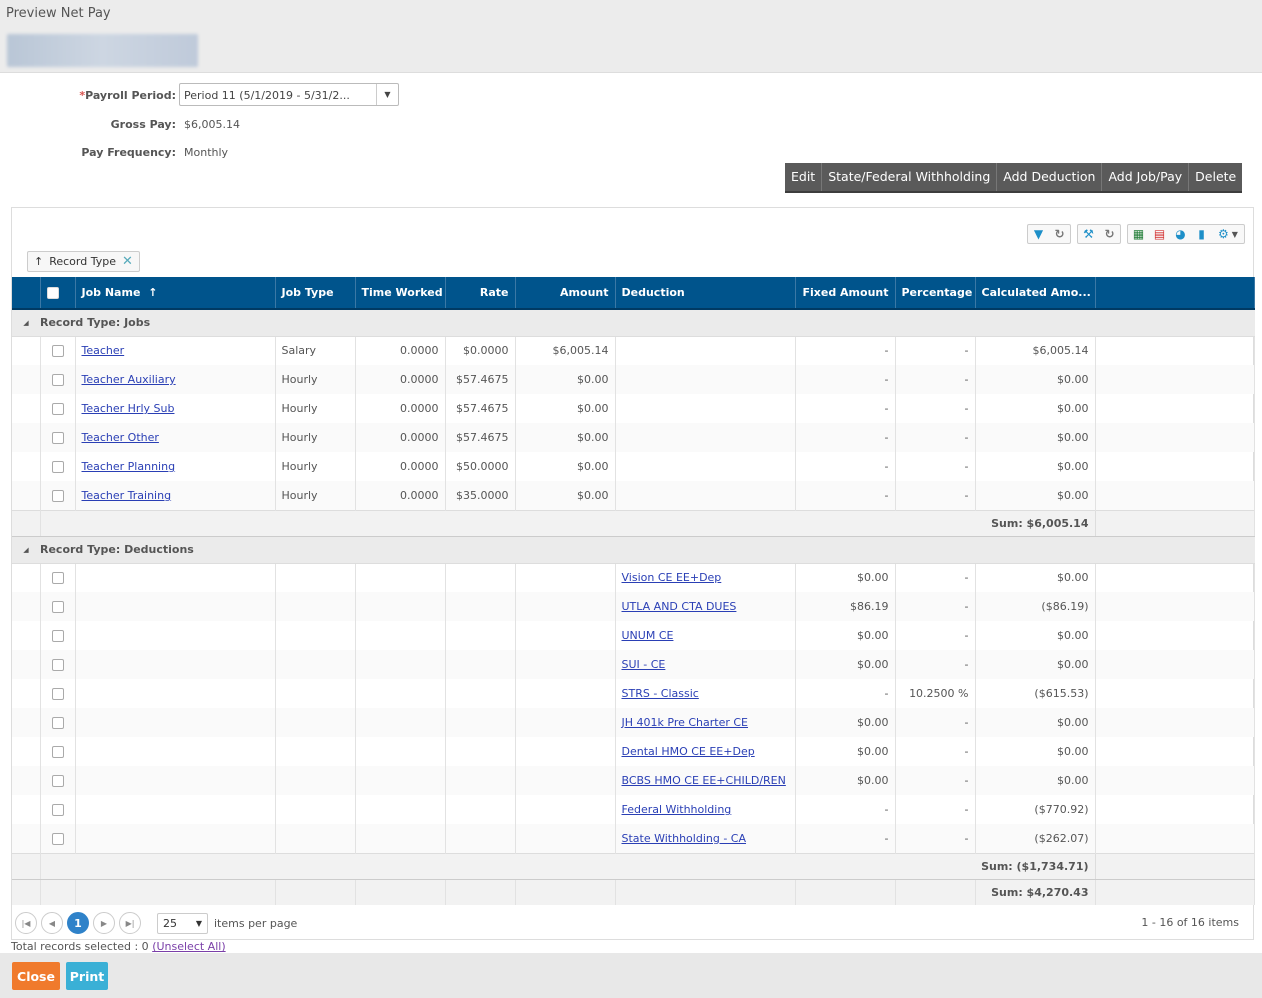 The height and width of the screenshot is (998, 1262). I want to click on col-job-type: Job Type, so click(315, 293).